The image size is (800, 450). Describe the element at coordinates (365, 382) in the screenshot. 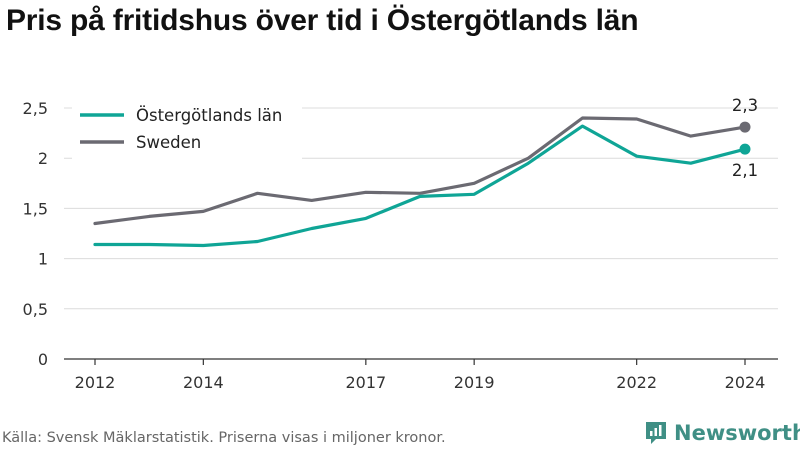

I see `x-tick-label: 2017` at that location.